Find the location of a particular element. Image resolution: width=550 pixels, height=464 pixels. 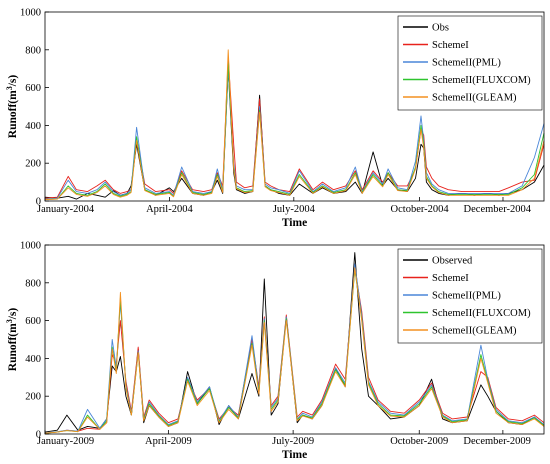

x-tick-label: October-2009 is located at coordinates (419, 441).